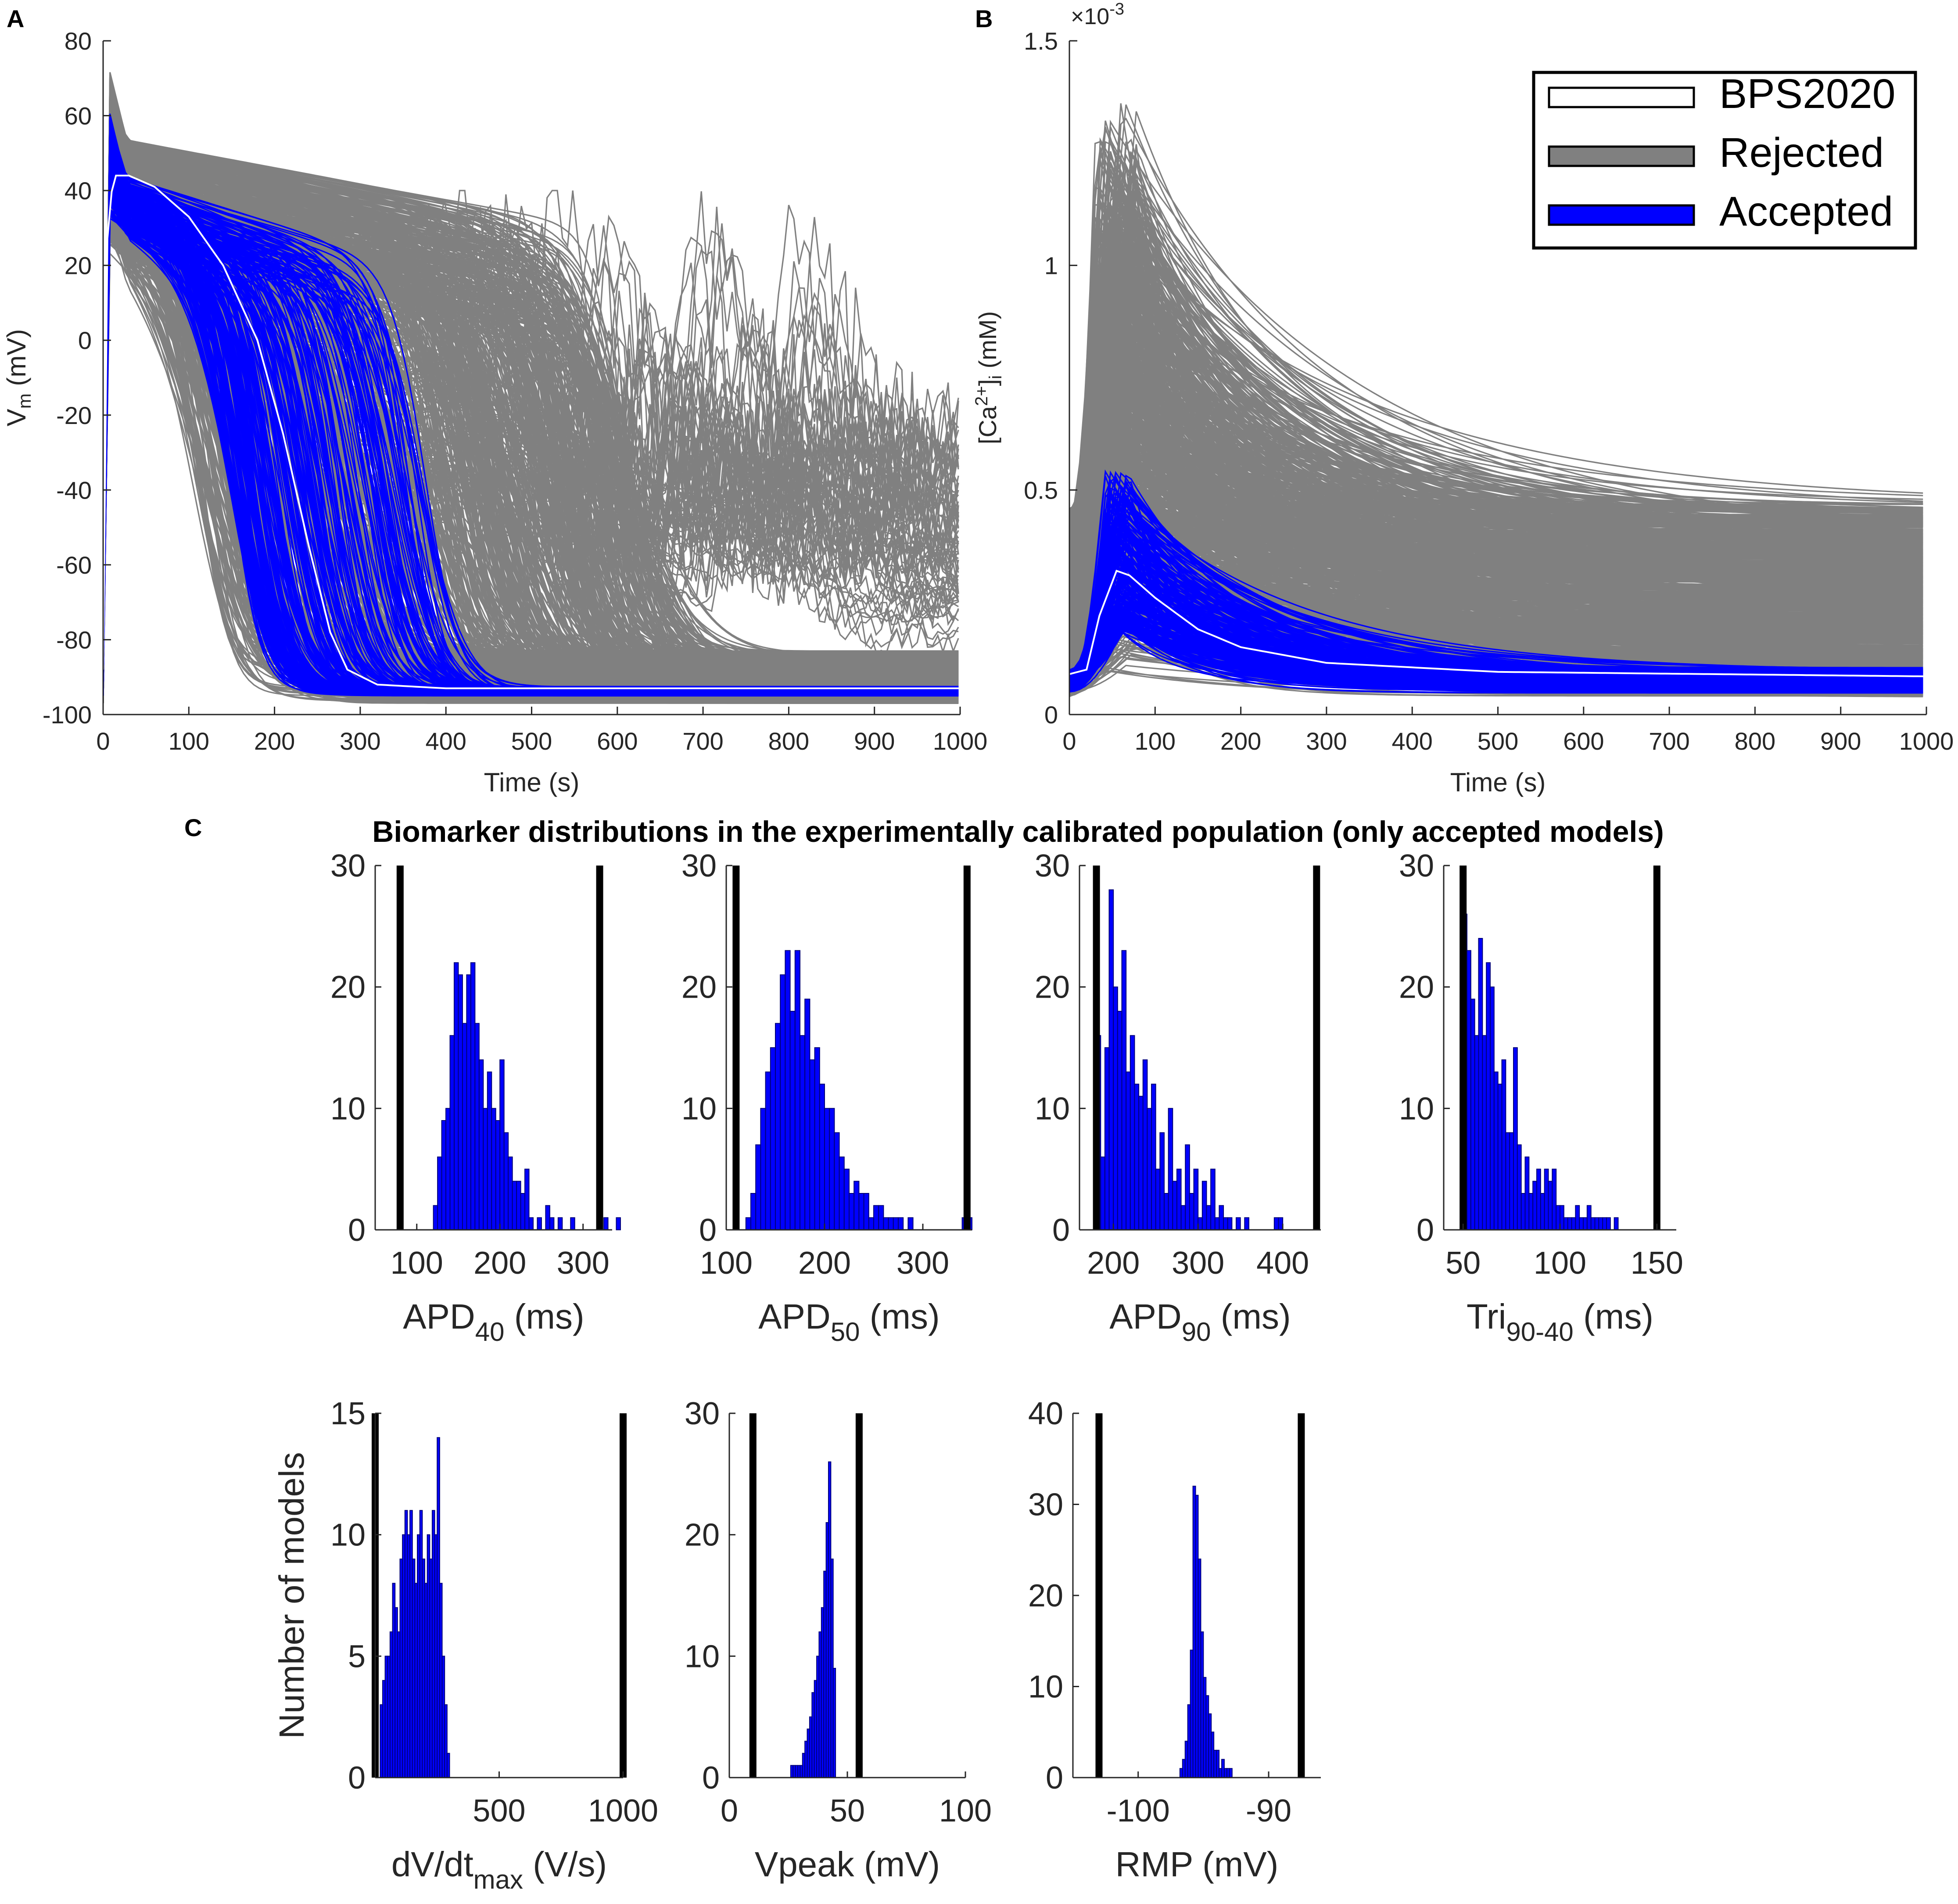  I want to click on x-tick-label: 800, so click(1755, 741).